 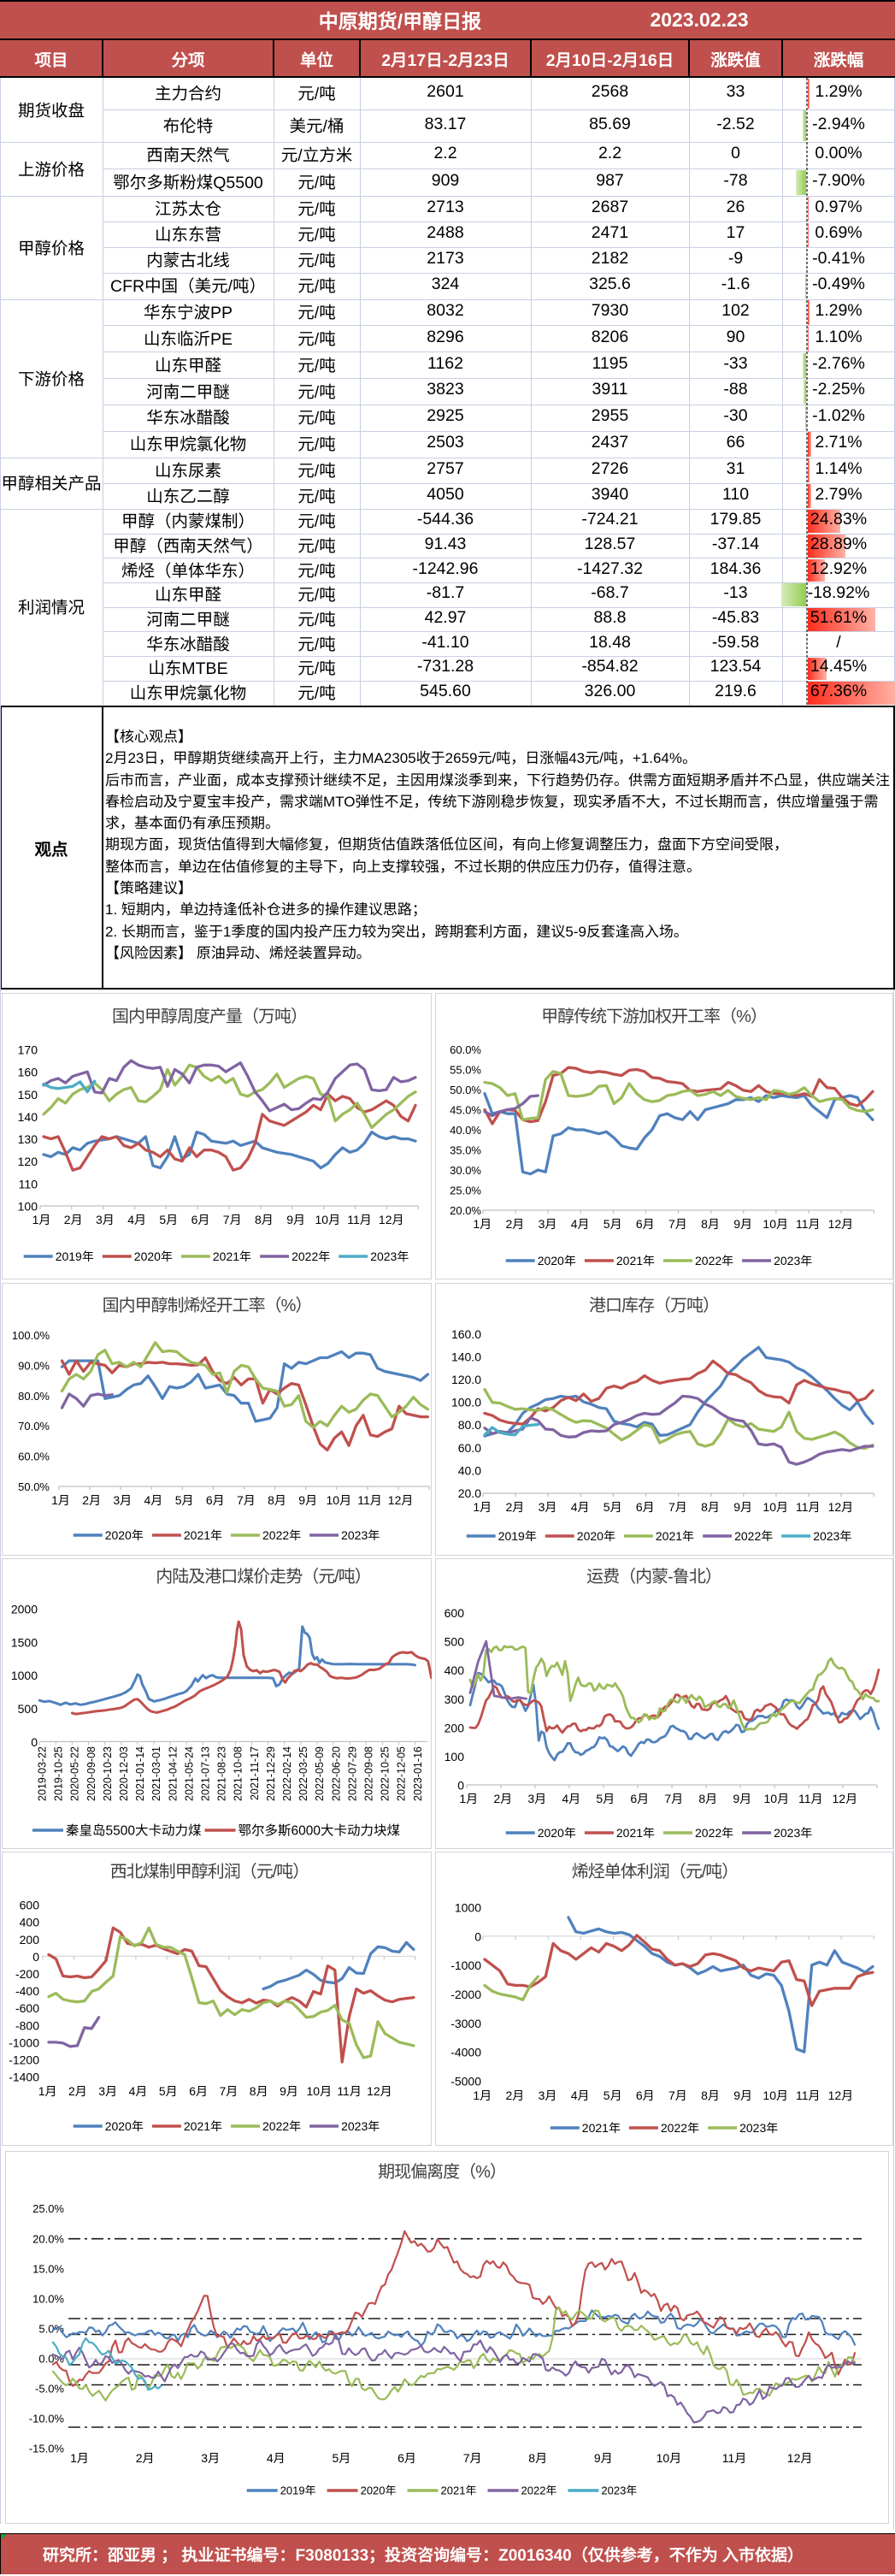 I want to click on svg-text: 2019-03-22, so click(x=42, y=1773).